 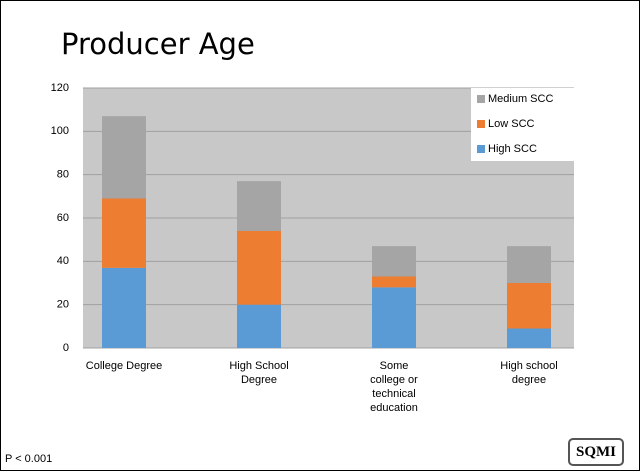 What do you see at coordinates (60, 131) in the screenshot?
I see `y-tick-label: 100` at bounding box center [60, 131].